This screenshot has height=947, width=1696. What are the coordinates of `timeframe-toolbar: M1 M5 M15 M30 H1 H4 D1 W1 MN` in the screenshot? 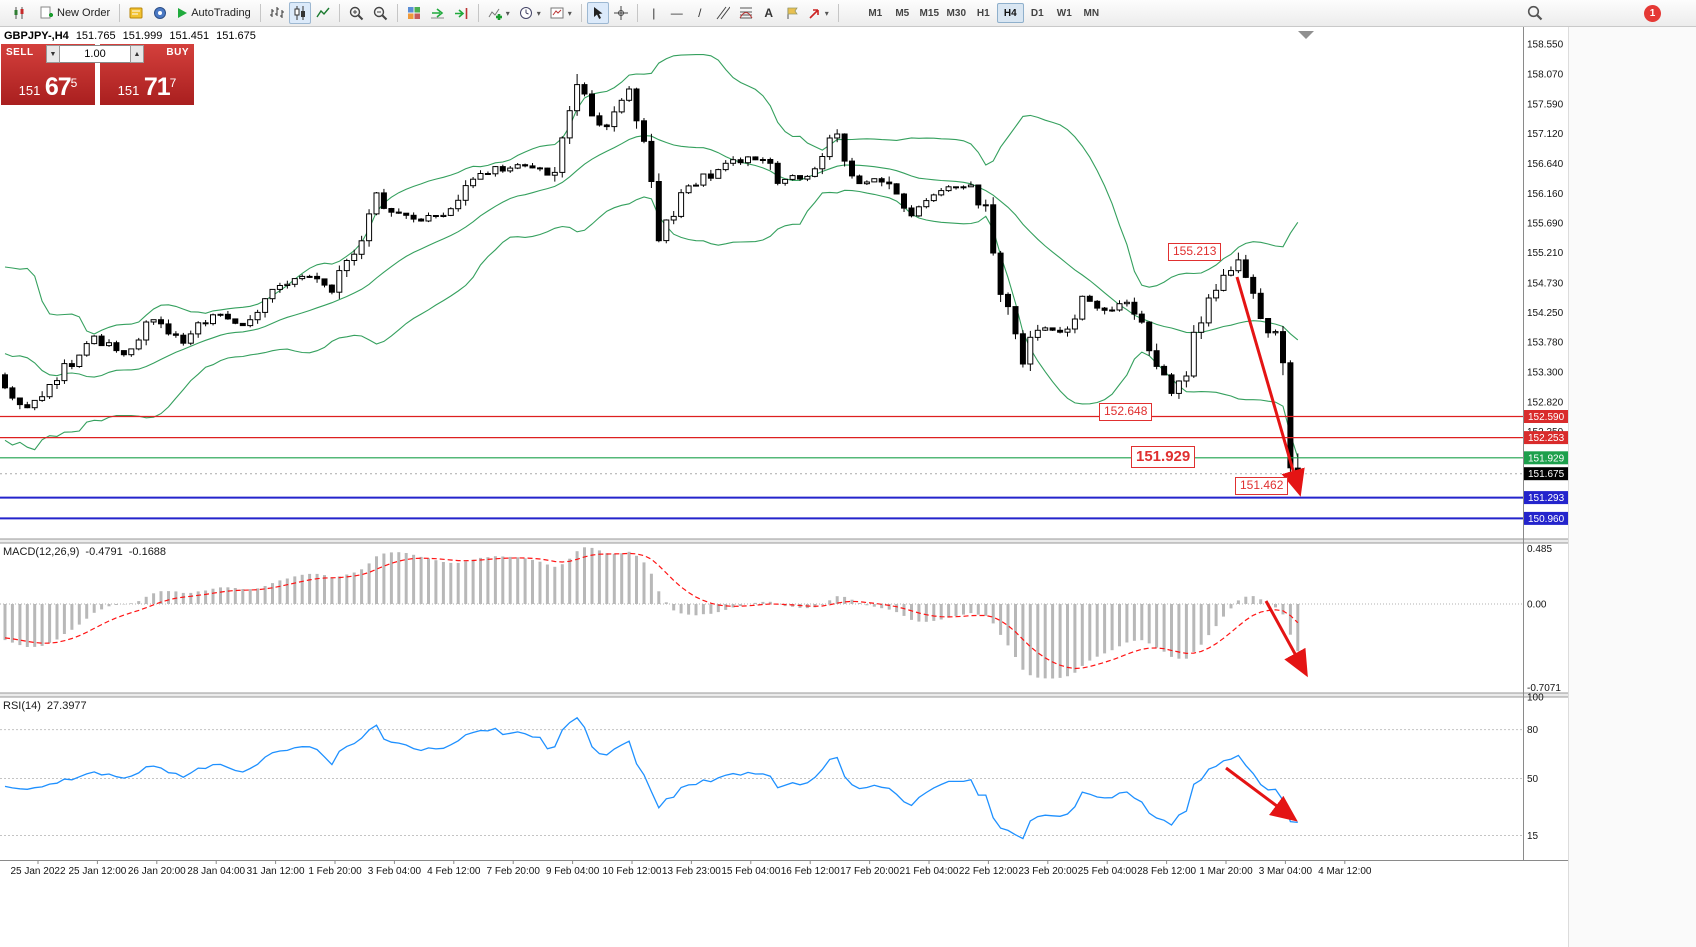 It's located at (983, 13).